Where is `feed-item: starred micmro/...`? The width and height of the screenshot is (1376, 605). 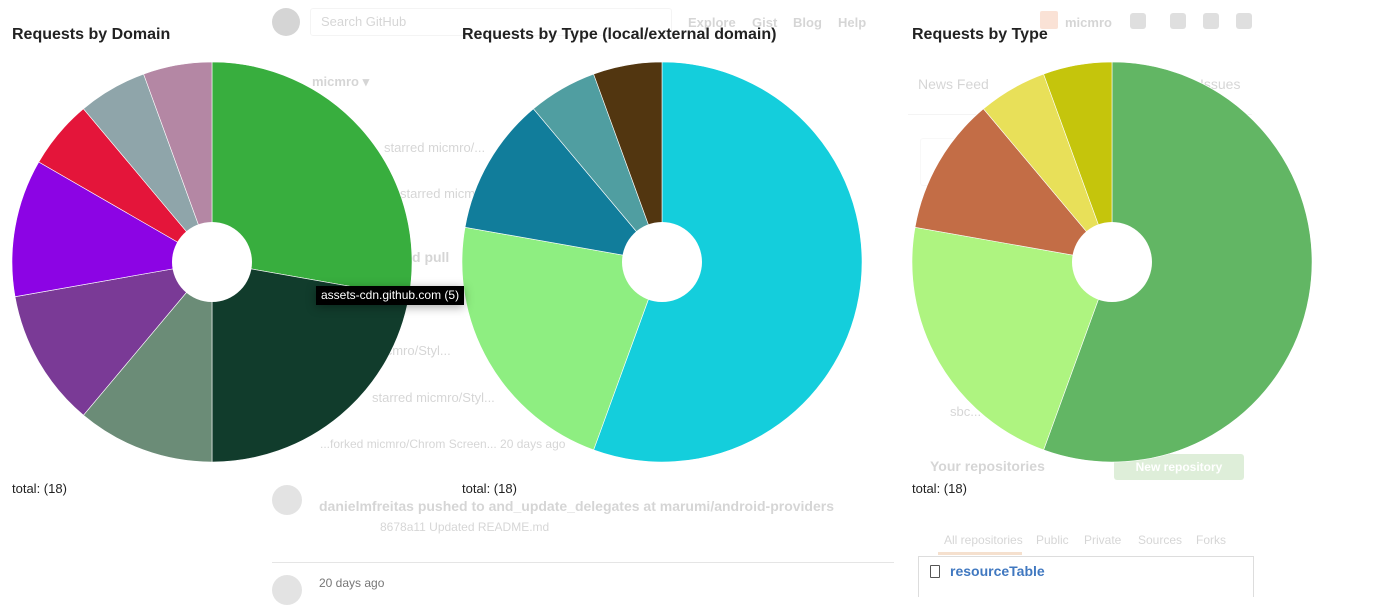
feed-item: starred micmro/... is located at coordinates (435, 147).